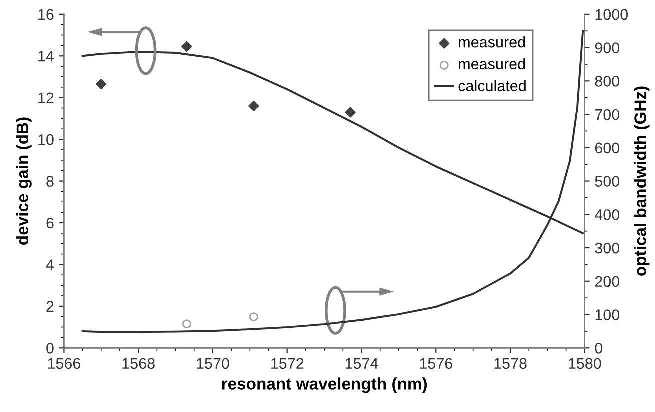 The image size is (655, 412). Describe the element at coordinates (288, 364) in the screenshot. I see `x-tick-label: 1572` at that location.